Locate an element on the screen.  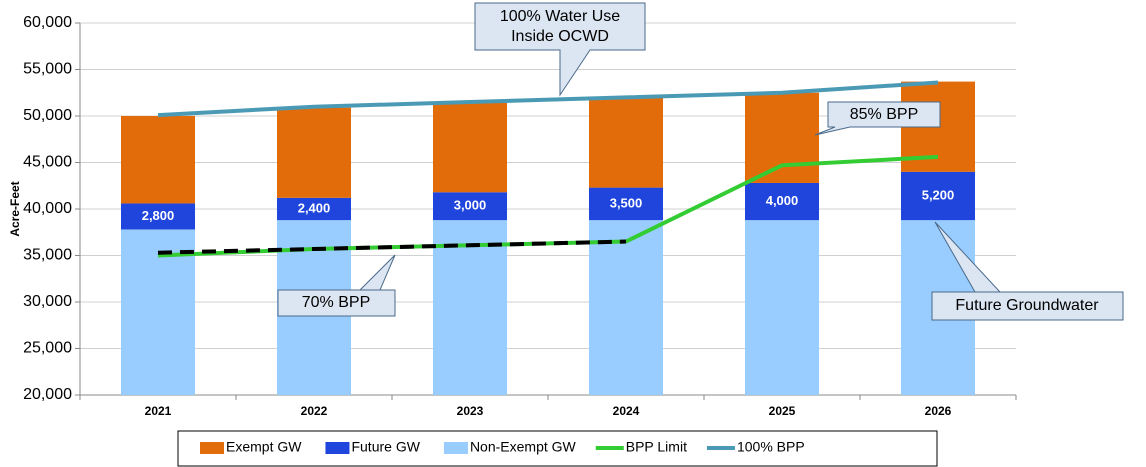
y-tick-label: 40,000 is located at coordinates (47, 208).